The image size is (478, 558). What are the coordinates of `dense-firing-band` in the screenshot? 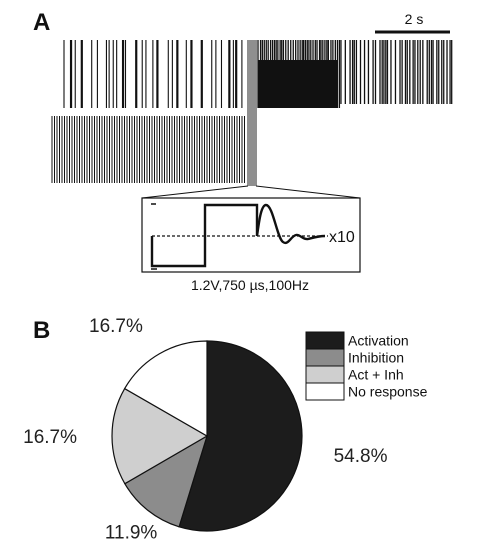 It's located at (298, 84).